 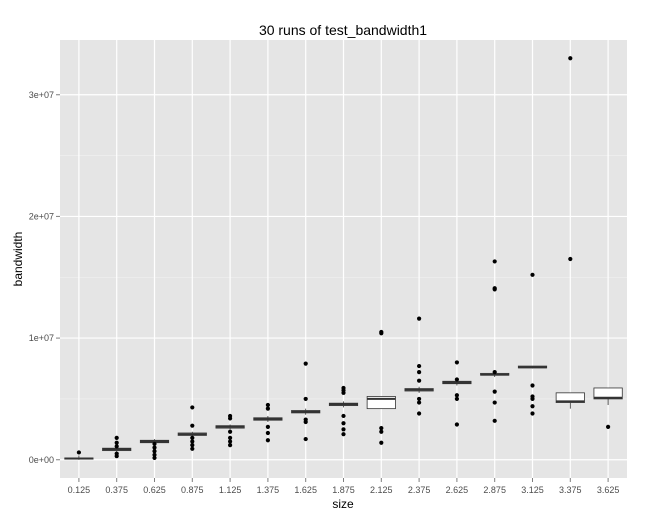 I want to click on y-tick-label: 1e+07, so click(x=41, y=338).